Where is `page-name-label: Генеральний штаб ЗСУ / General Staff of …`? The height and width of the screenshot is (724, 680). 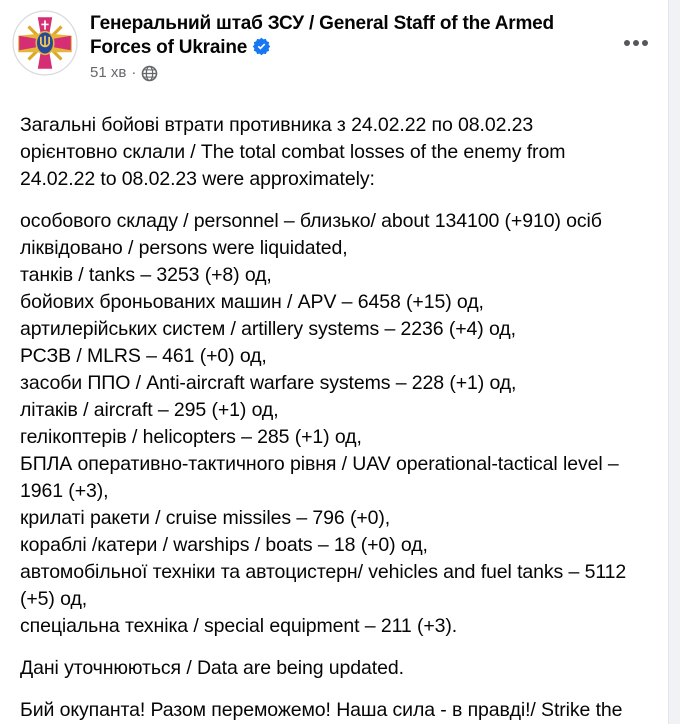 page-name-label: Генеральний штаб ЗСУ / General Staff of … is located at coordinates (322, 35).